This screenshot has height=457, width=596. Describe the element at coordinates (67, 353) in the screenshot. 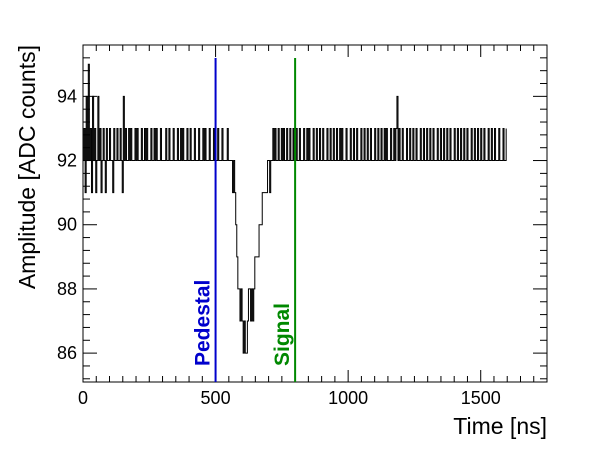

I see `y-tick-label: 86` at that location.